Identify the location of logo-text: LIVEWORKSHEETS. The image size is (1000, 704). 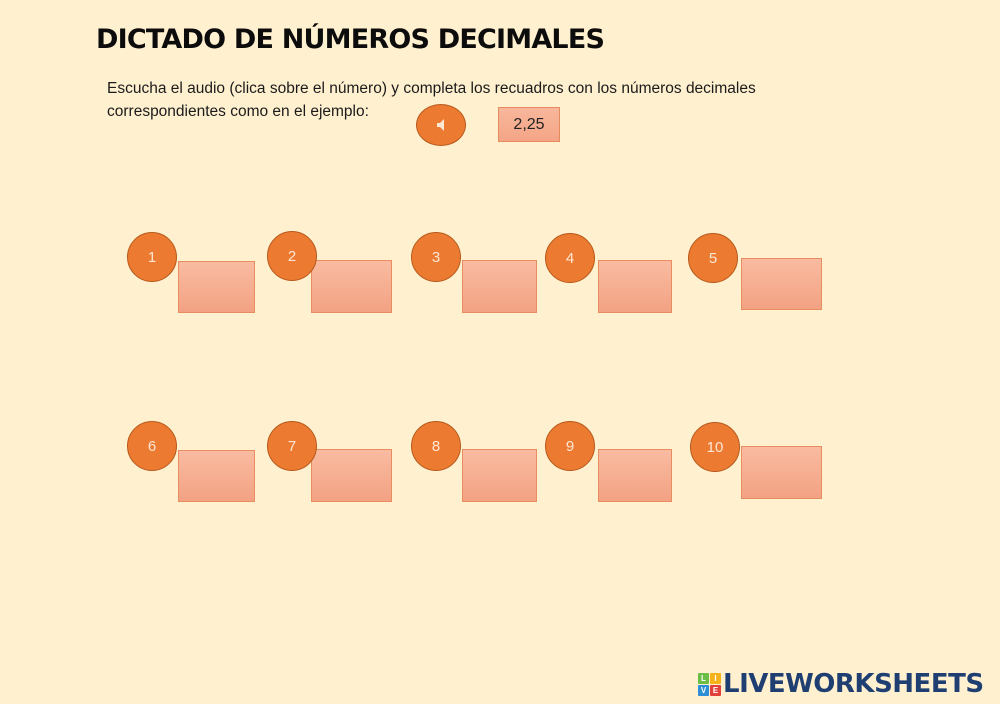
(853, 684).